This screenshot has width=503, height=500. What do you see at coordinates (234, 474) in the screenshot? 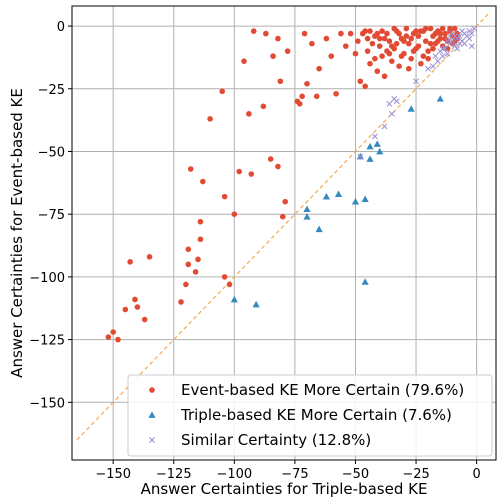
I see `x-tick-label: −100` at bounding box center [234, 474].